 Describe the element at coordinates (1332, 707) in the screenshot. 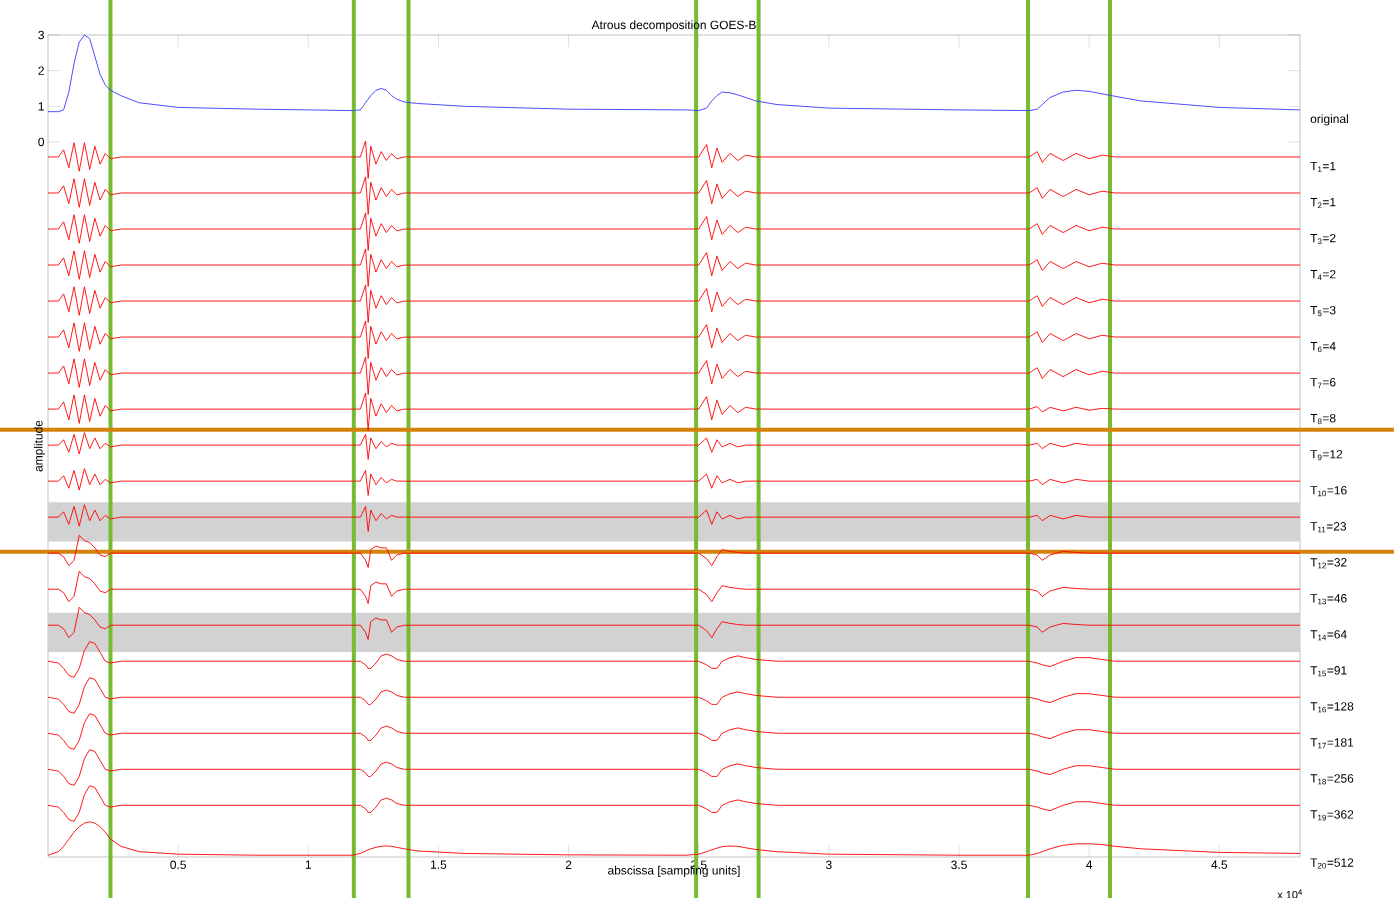

I see `series-label: T$_{16}$=128` at that location.